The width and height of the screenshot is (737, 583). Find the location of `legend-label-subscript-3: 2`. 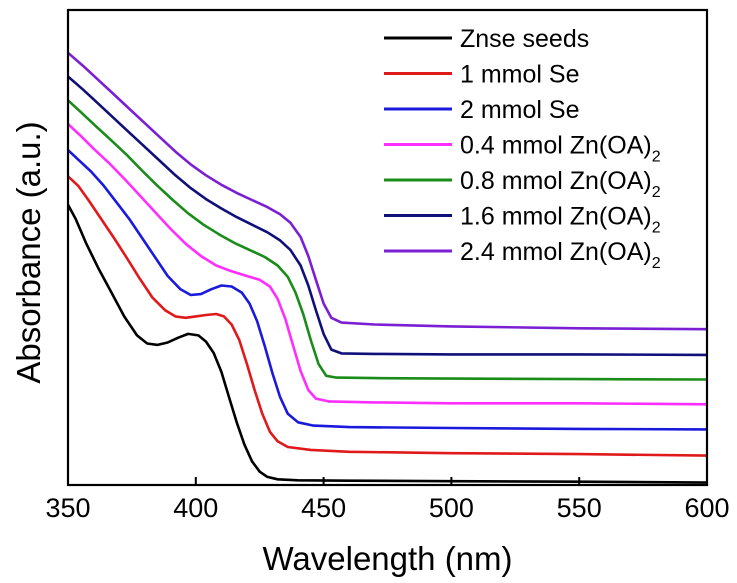

legend-label-subscript-3: 2 is located at coordinates (656, 157).